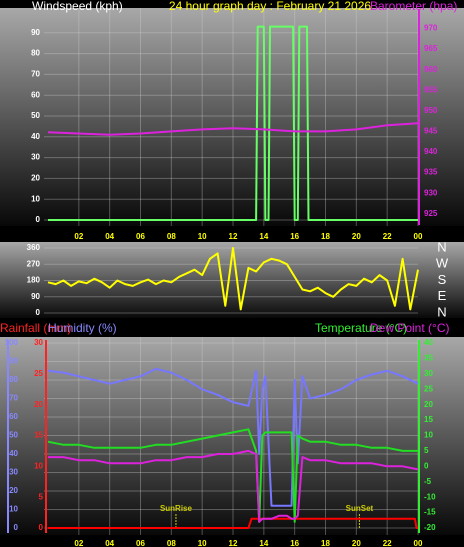 The height and width of the screenshot is (547, 464). Describe the element at coordinates (34, 247) in the screenshot. I see `y-tick-label: 360` at that location.